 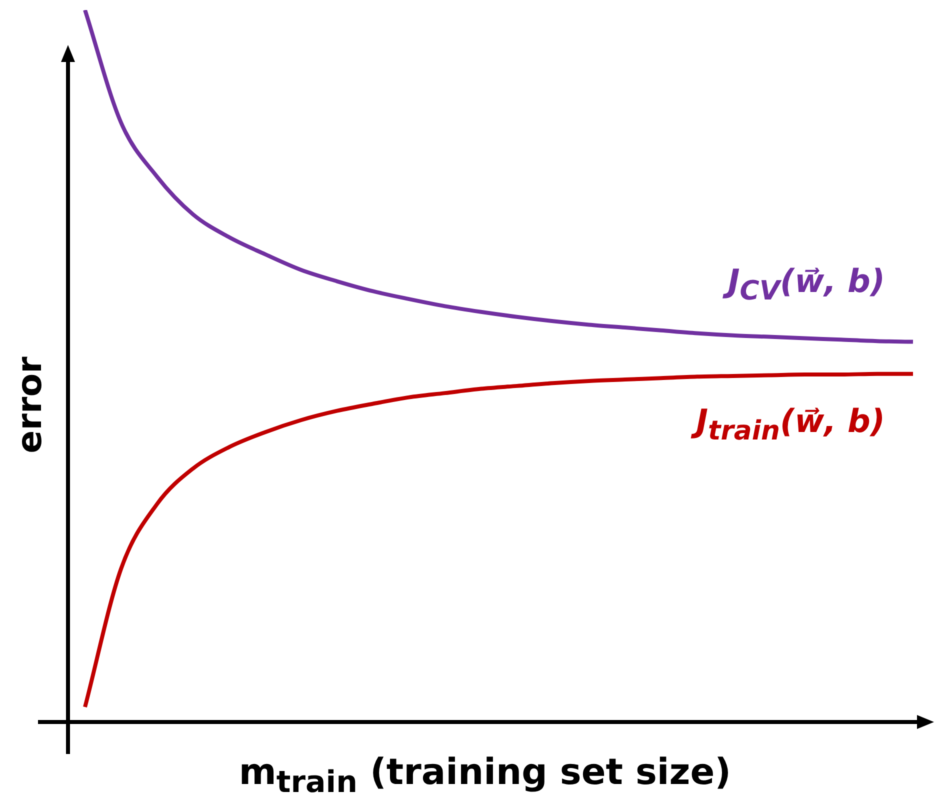 What do you see at coordinates (30, 405) in the screenshot?
I see `y-axis-title: error` at bounding box center [30, 405].